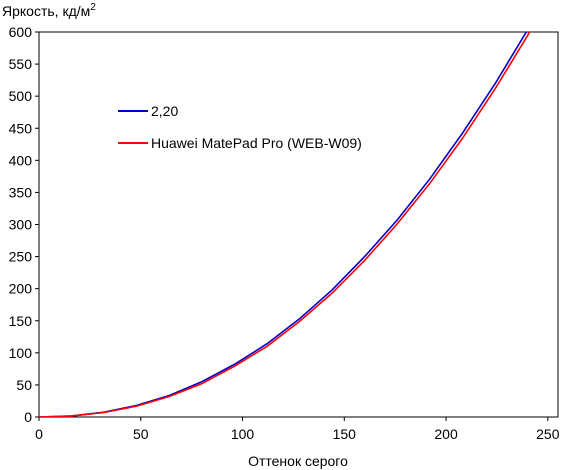 This screenshot has width=563, height=470. I want to click on x-axis-ticks: 0 50 100 150 200 250, so click(297, 429).